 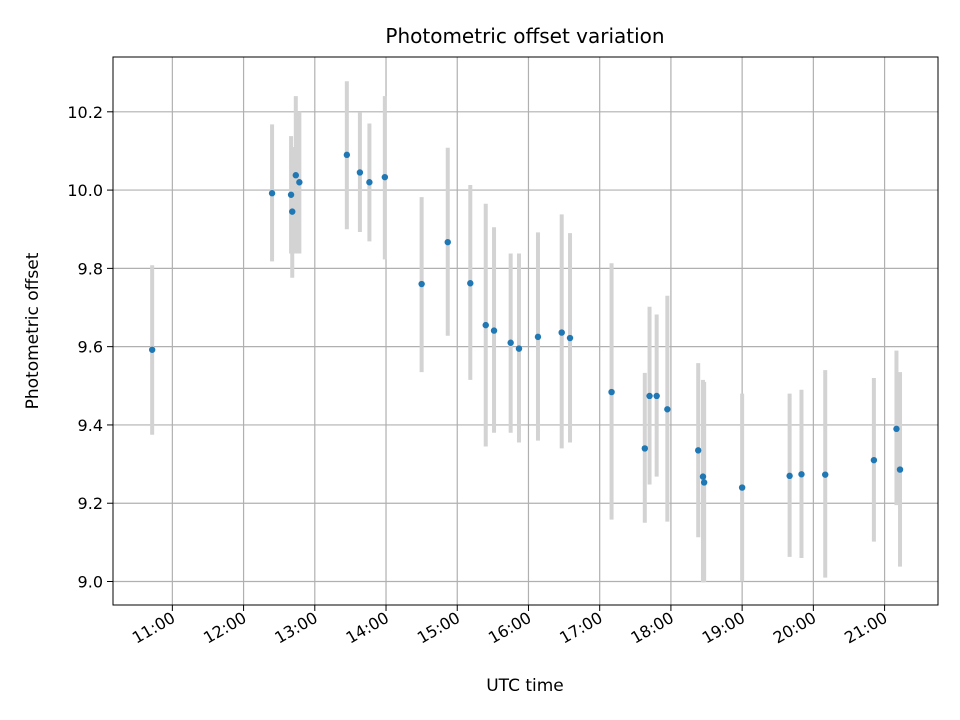 What do you see at coordinates (85, 112) in the screenshot?
I see `y-tick-label: 10.2` at bounding box center [85, 112].